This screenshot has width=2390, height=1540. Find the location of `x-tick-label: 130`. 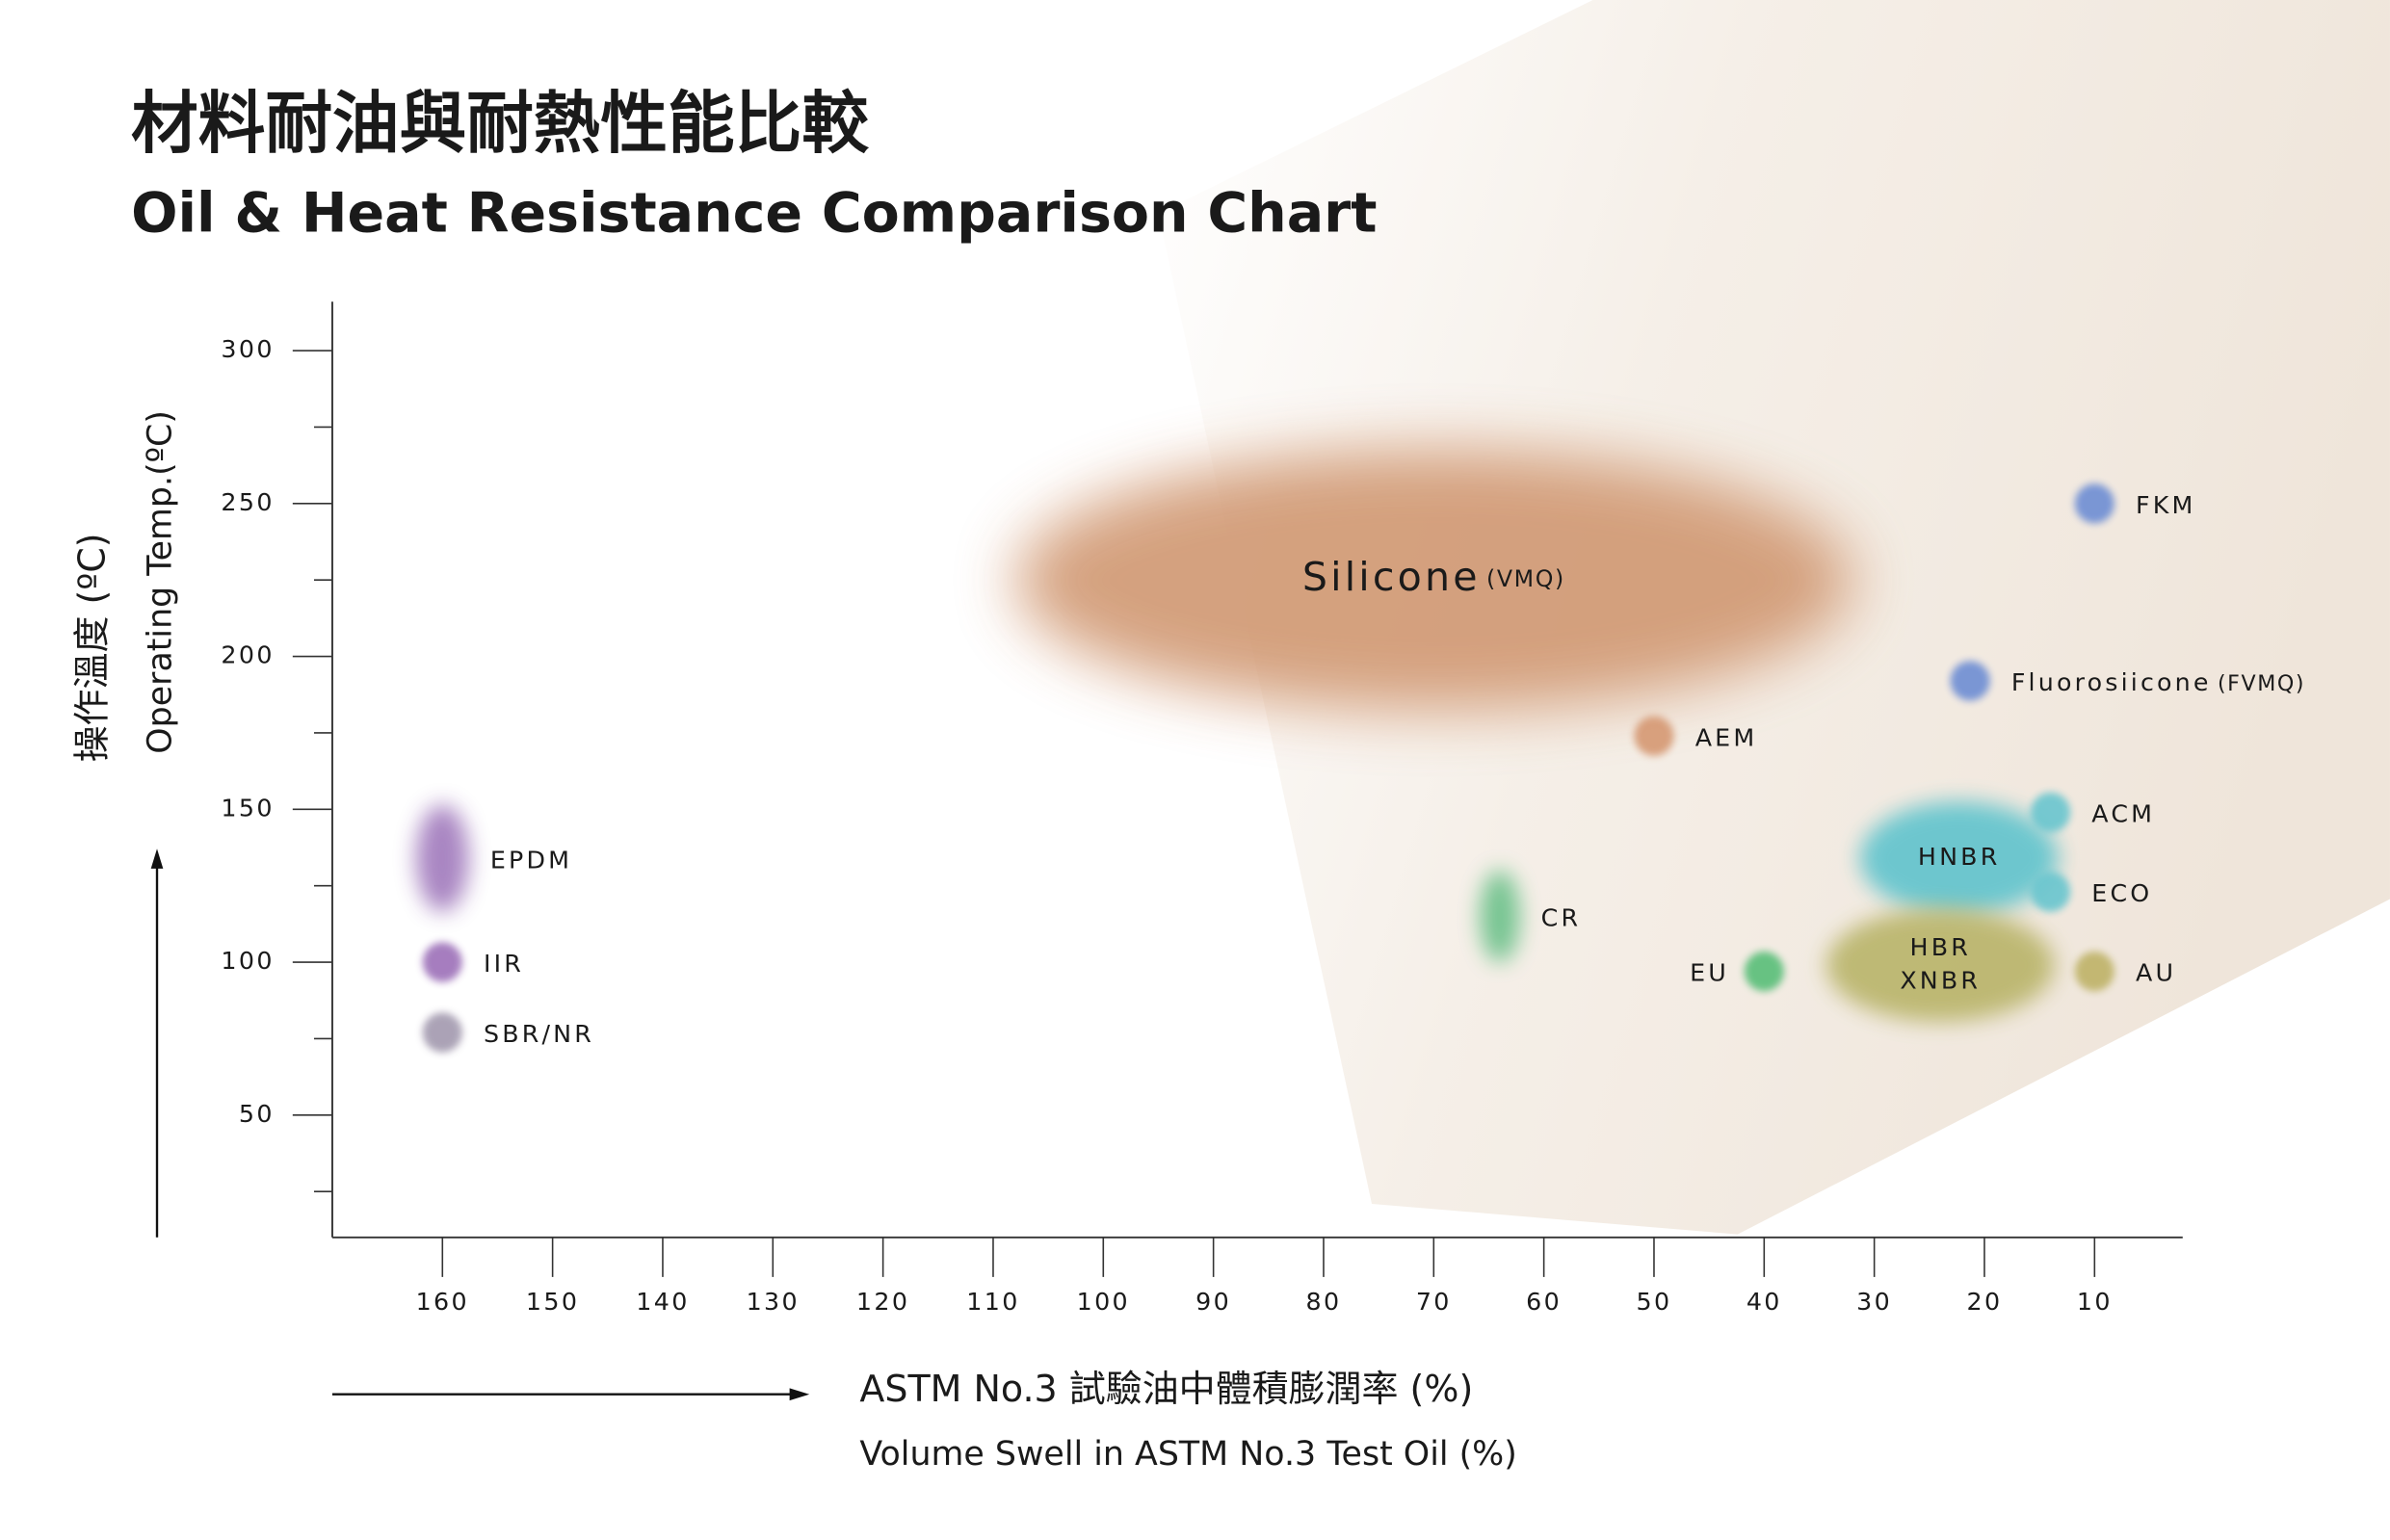

x-tick-label: 130 is located at coordinates (773, 1302).